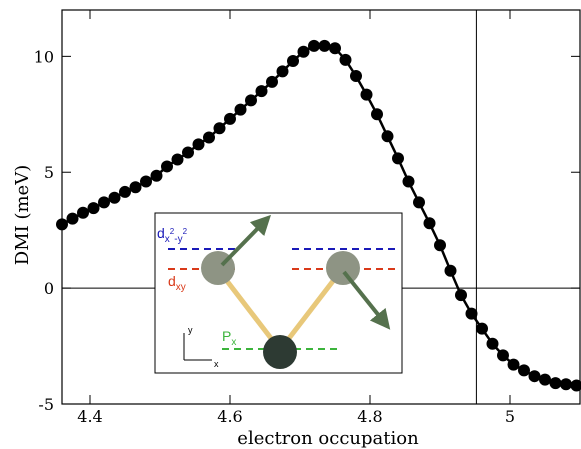 This screenshot has width=581, height=449. I want to click on y-tick-label: 0, so click(49, 288).